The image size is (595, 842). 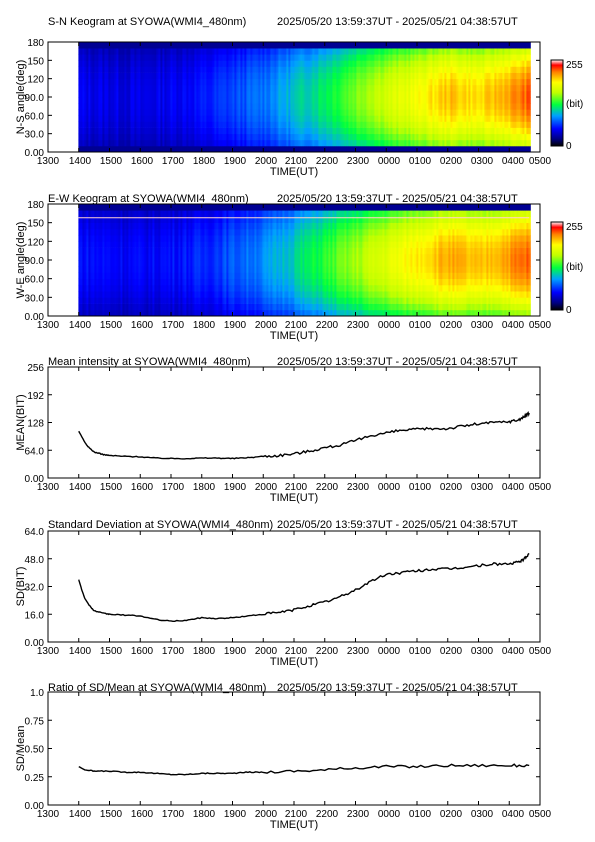 I want to click on y-tick-label: 0.00, so click(x=35, y=153).